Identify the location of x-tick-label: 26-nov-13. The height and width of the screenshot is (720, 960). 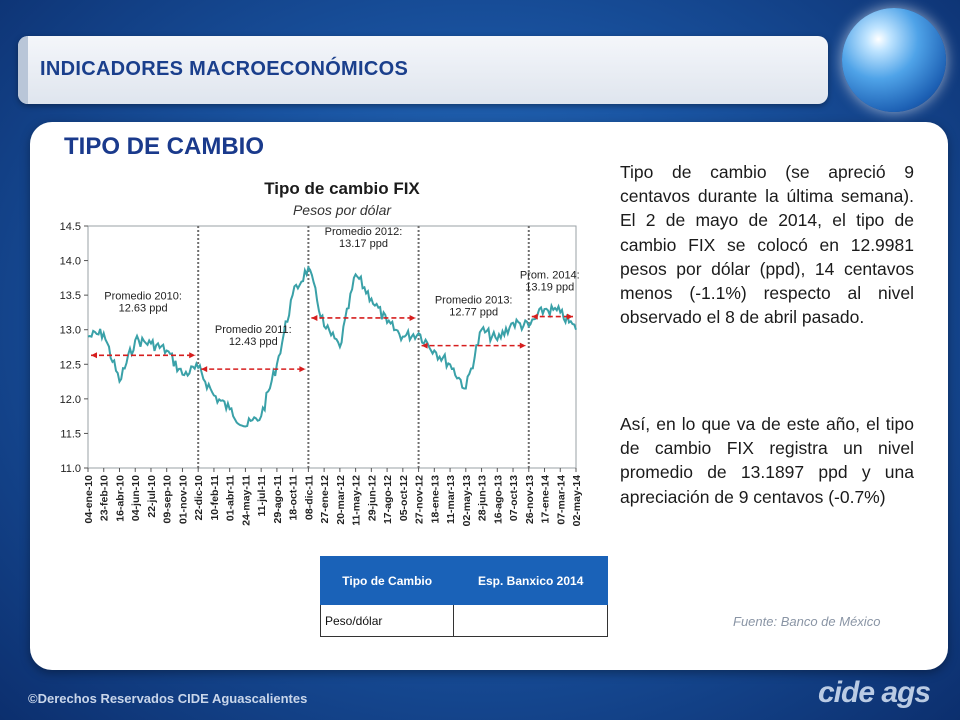
(530, 499).